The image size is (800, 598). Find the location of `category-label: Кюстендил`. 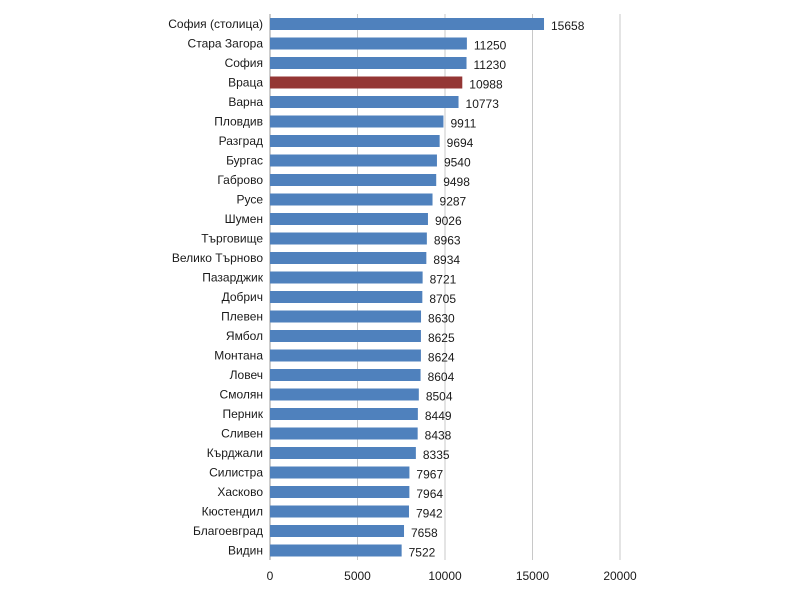

category-label: Кюстендил is located at coordinates (232, 512).